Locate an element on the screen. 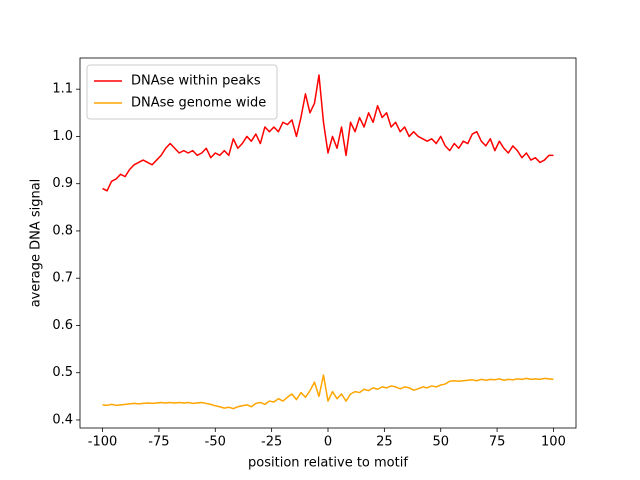 The width and height of the screenshot is (640, 480). x-tick-label: 25 is located at coordinates (384, 442).